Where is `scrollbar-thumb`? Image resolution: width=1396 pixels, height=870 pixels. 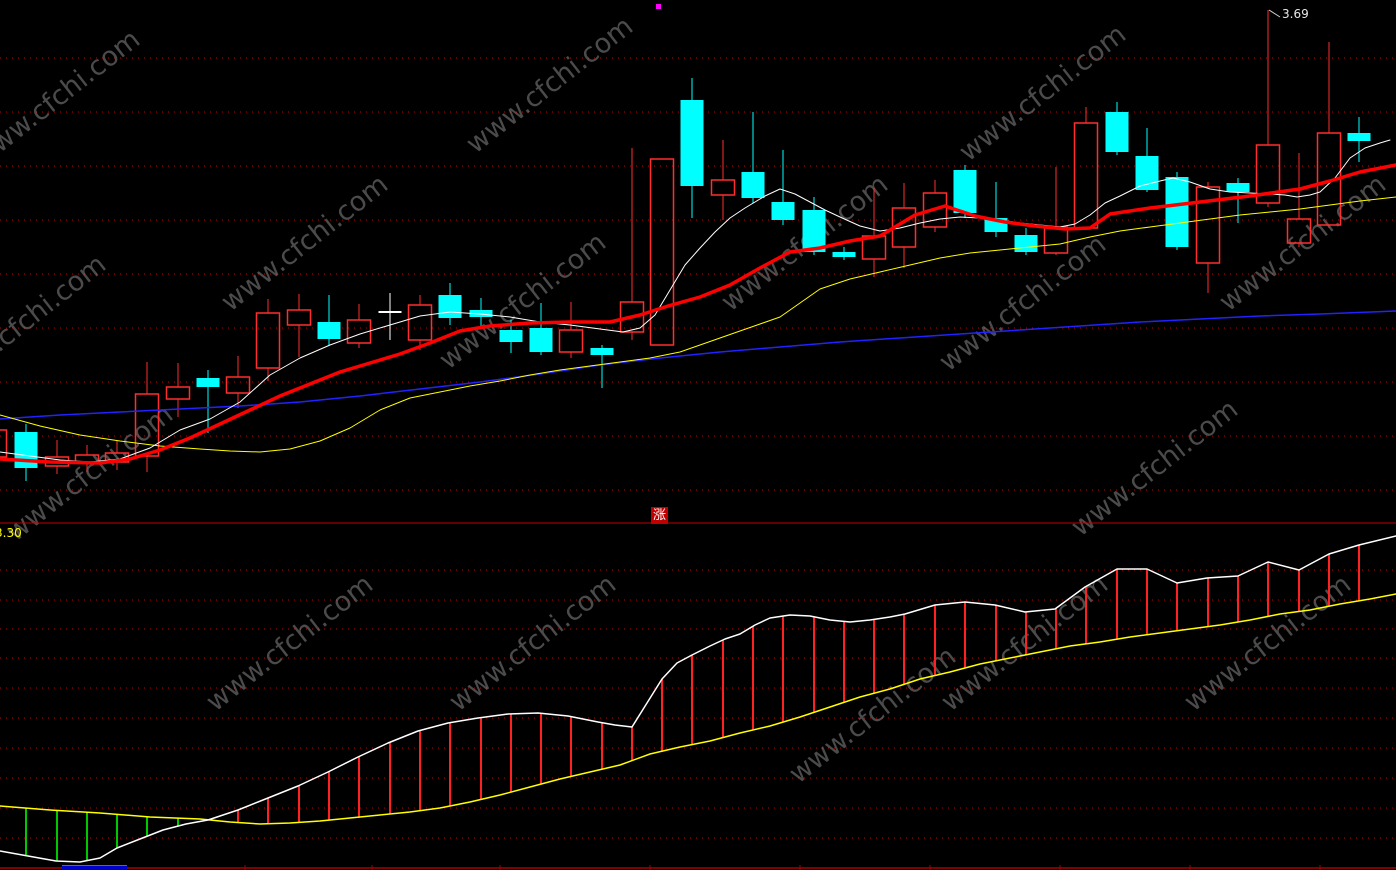
scrollbar-thumb is located at coordinates (94, 867).